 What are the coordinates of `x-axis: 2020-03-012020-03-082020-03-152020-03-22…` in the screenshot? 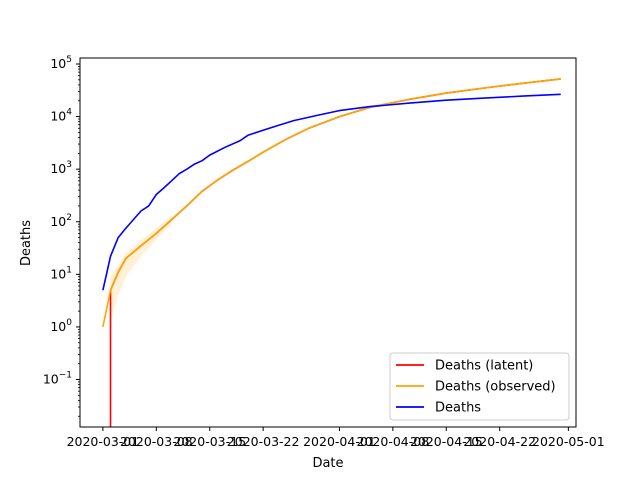 It's located at (336, 438).